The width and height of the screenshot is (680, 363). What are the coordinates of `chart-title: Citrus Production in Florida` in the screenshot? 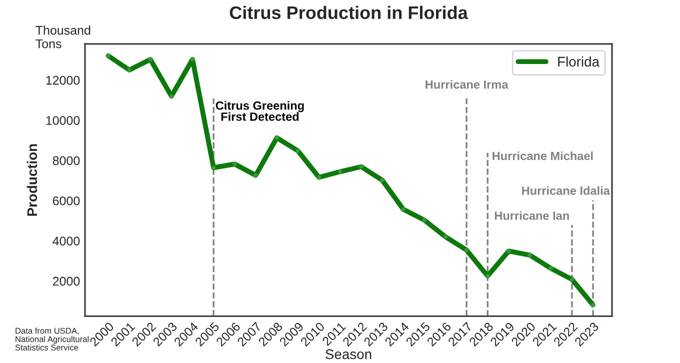 It's located at (349, 13).